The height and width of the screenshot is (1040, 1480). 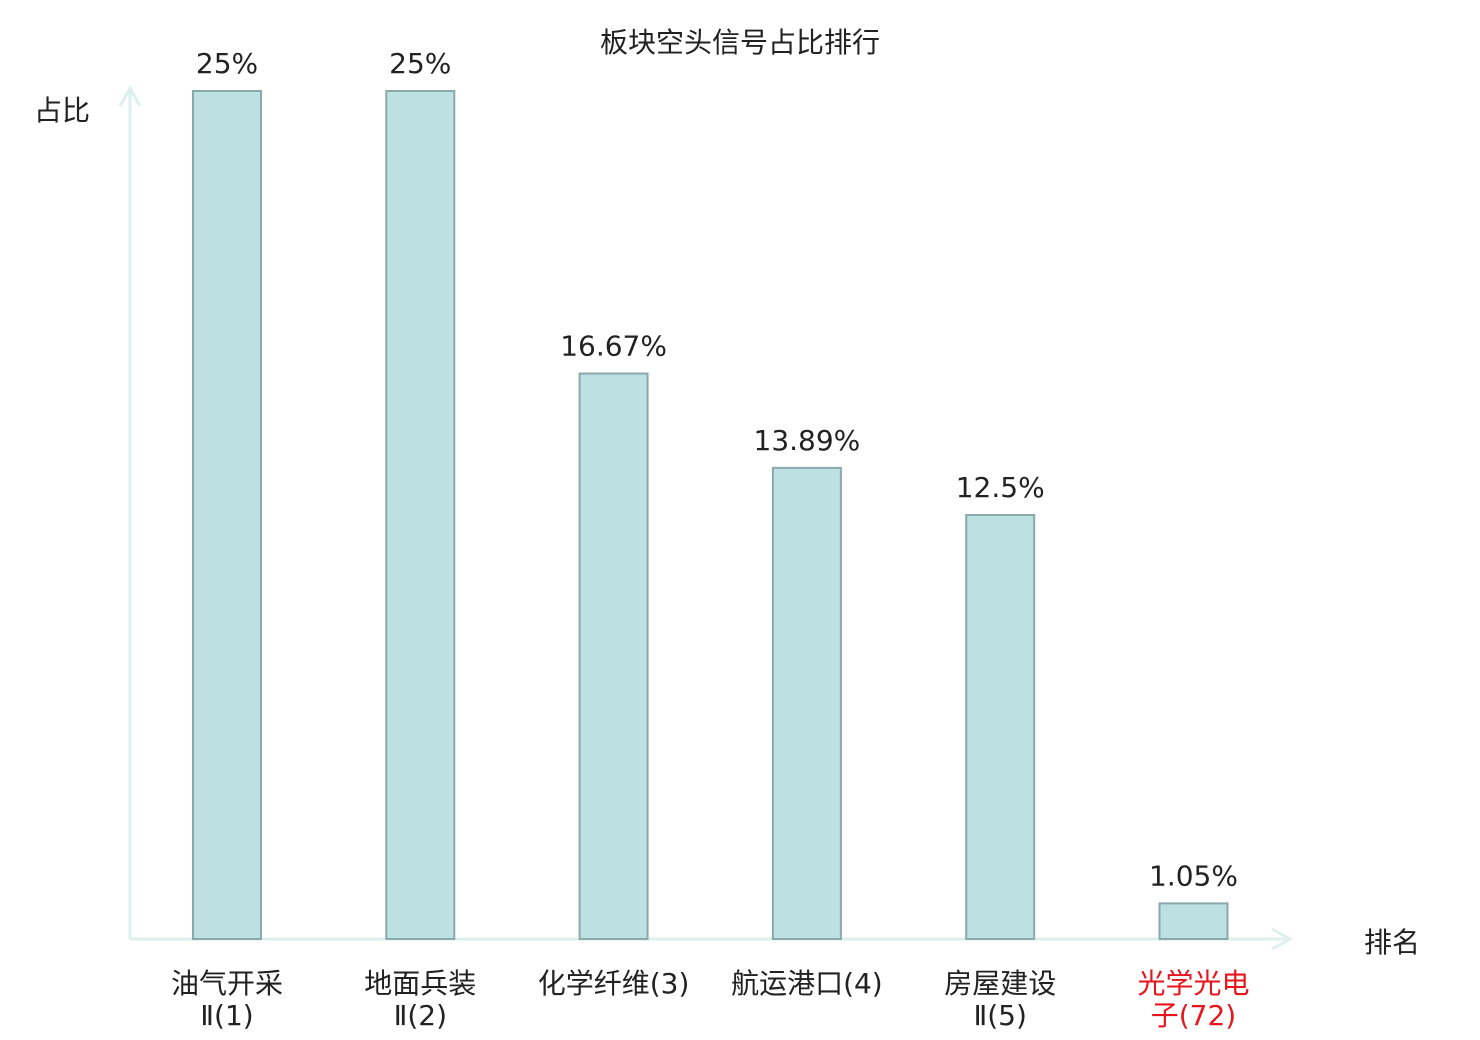 I want to click on x-tick-label: 光学光电, so click(x=1193, y=983).